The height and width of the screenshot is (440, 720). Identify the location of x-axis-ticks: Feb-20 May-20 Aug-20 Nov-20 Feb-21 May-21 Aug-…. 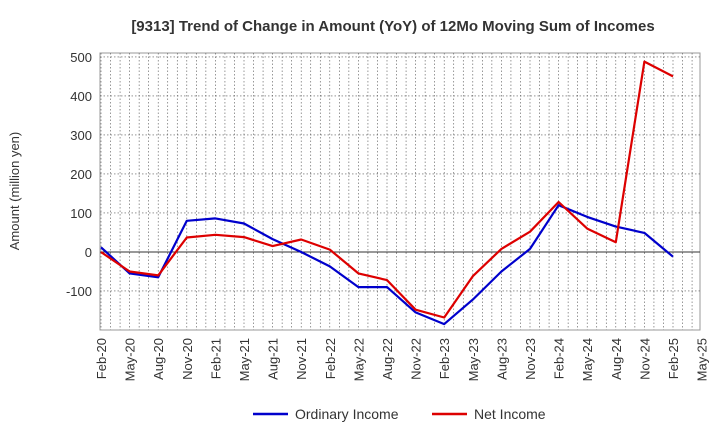
(402, 359).